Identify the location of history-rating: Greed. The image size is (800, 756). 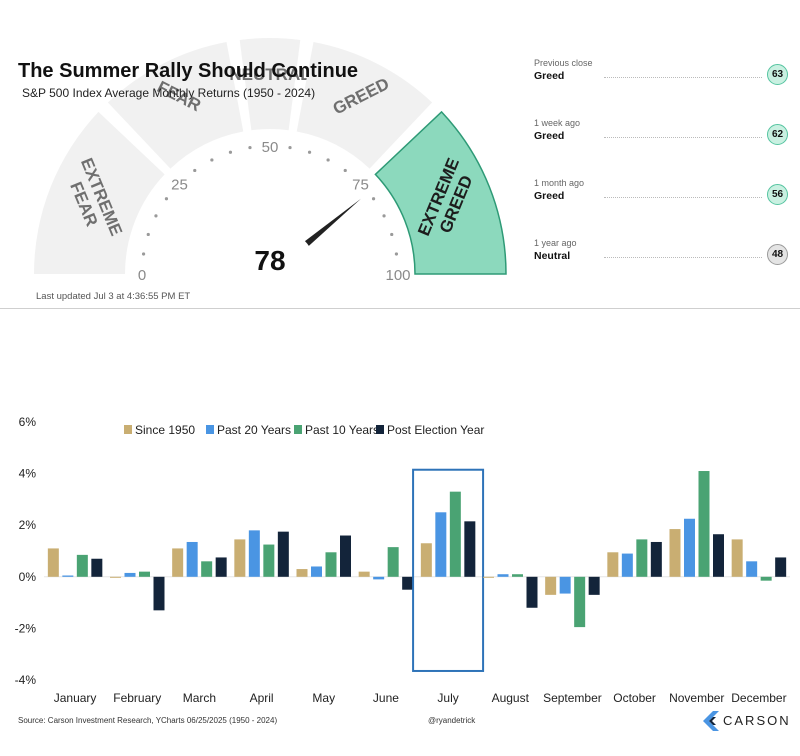
(549, 76).